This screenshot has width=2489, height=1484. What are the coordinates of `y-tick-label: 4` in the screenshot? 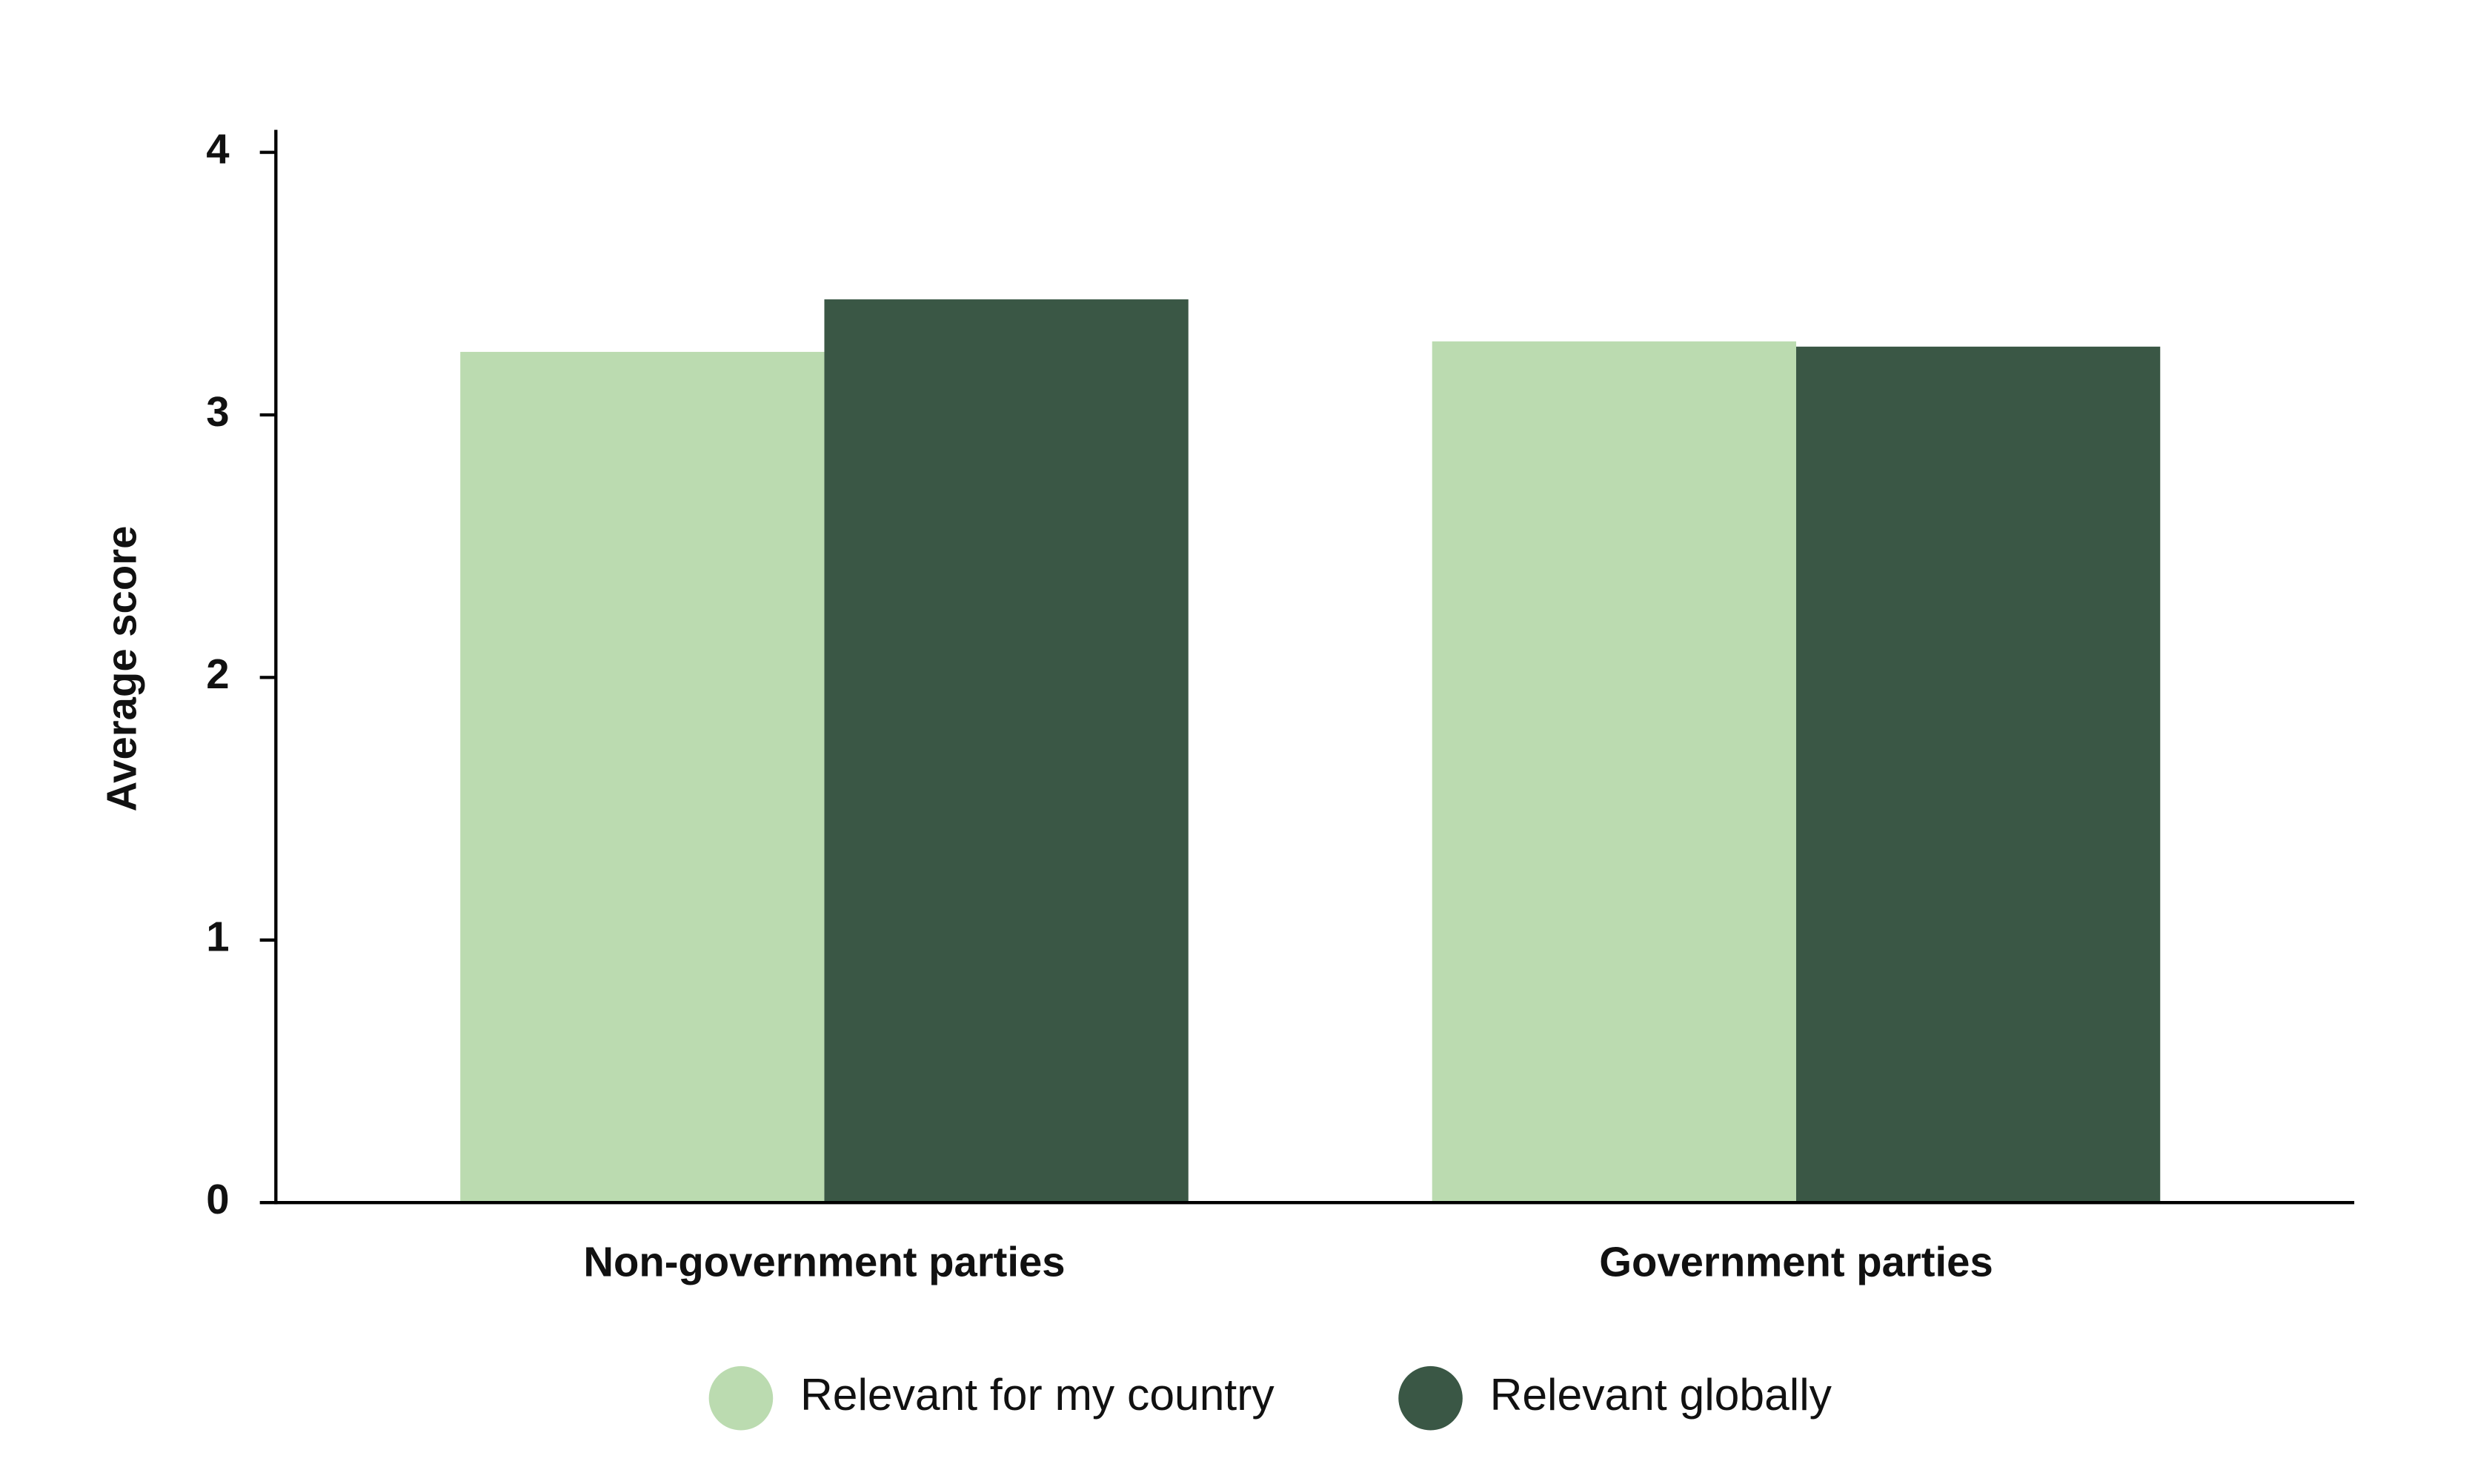 It's located at (218, 148).